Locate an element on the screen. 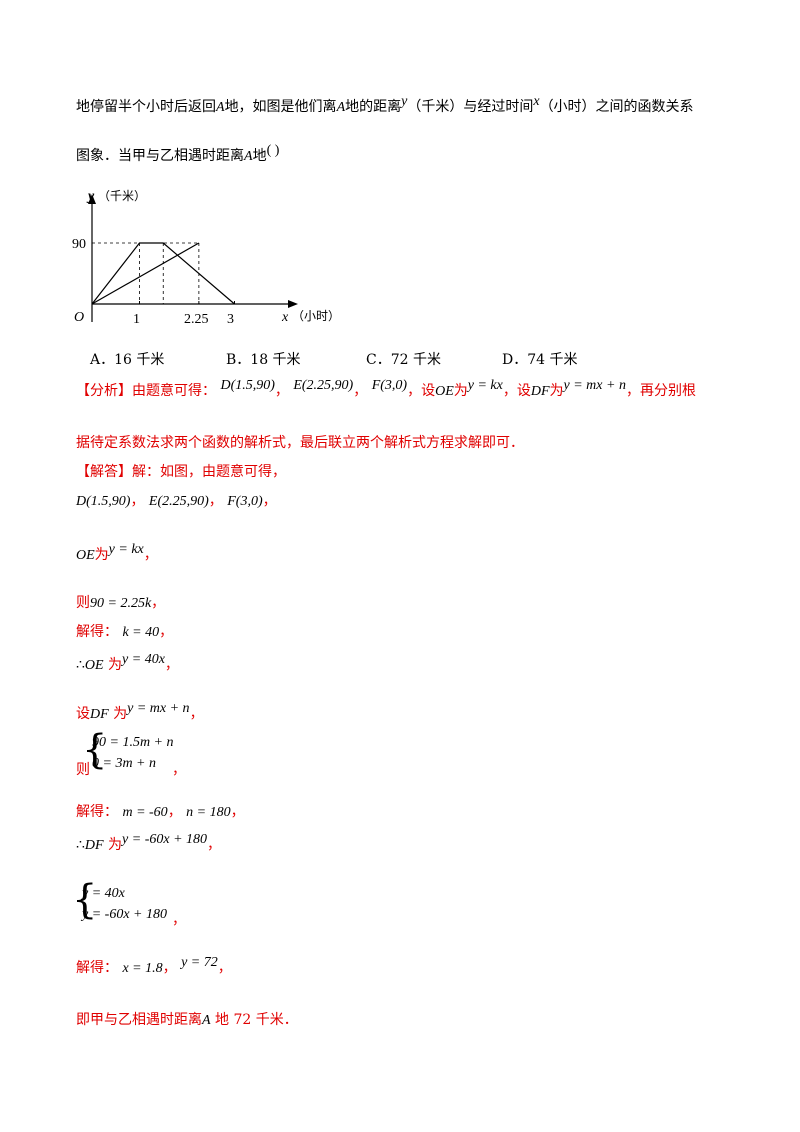  system1-ze: 则 is located at coordinates (83, 770).